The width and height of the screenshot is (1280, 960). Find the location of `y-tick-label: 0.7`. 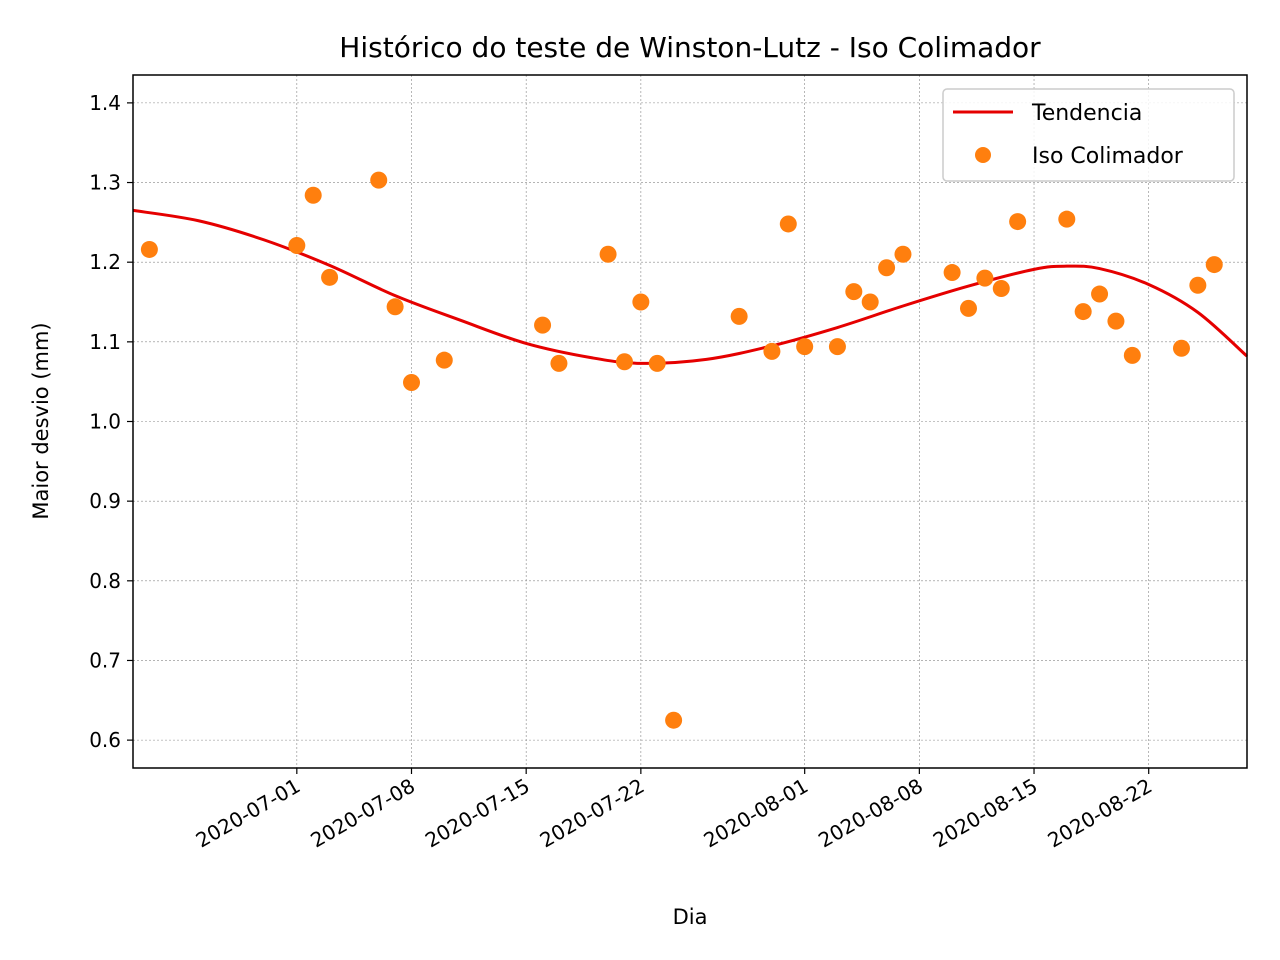

y-tick-label: 0.7 is located at coordinates (105, 660).